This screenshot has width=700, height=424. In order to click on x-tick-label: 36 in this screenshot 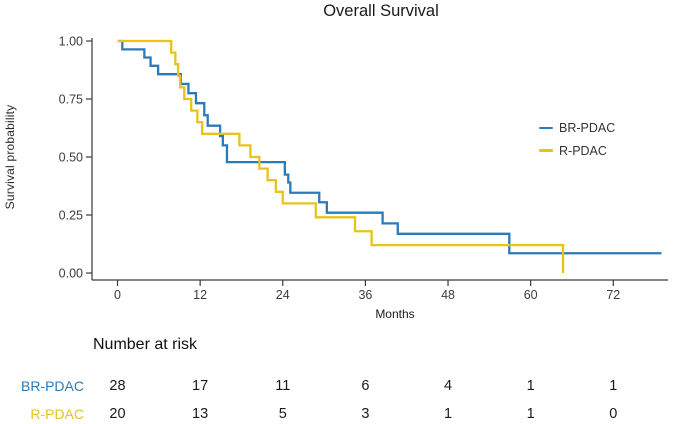, I will do `click(365, 295)`.